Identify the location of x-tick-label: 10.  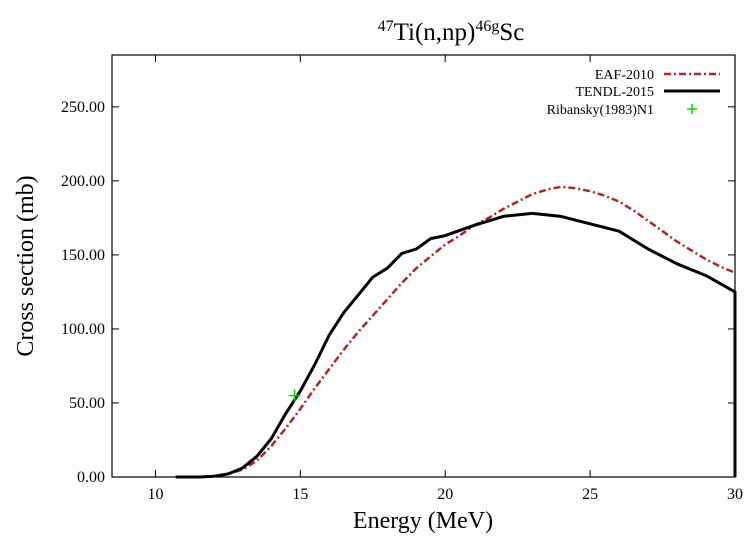
(155, 494).